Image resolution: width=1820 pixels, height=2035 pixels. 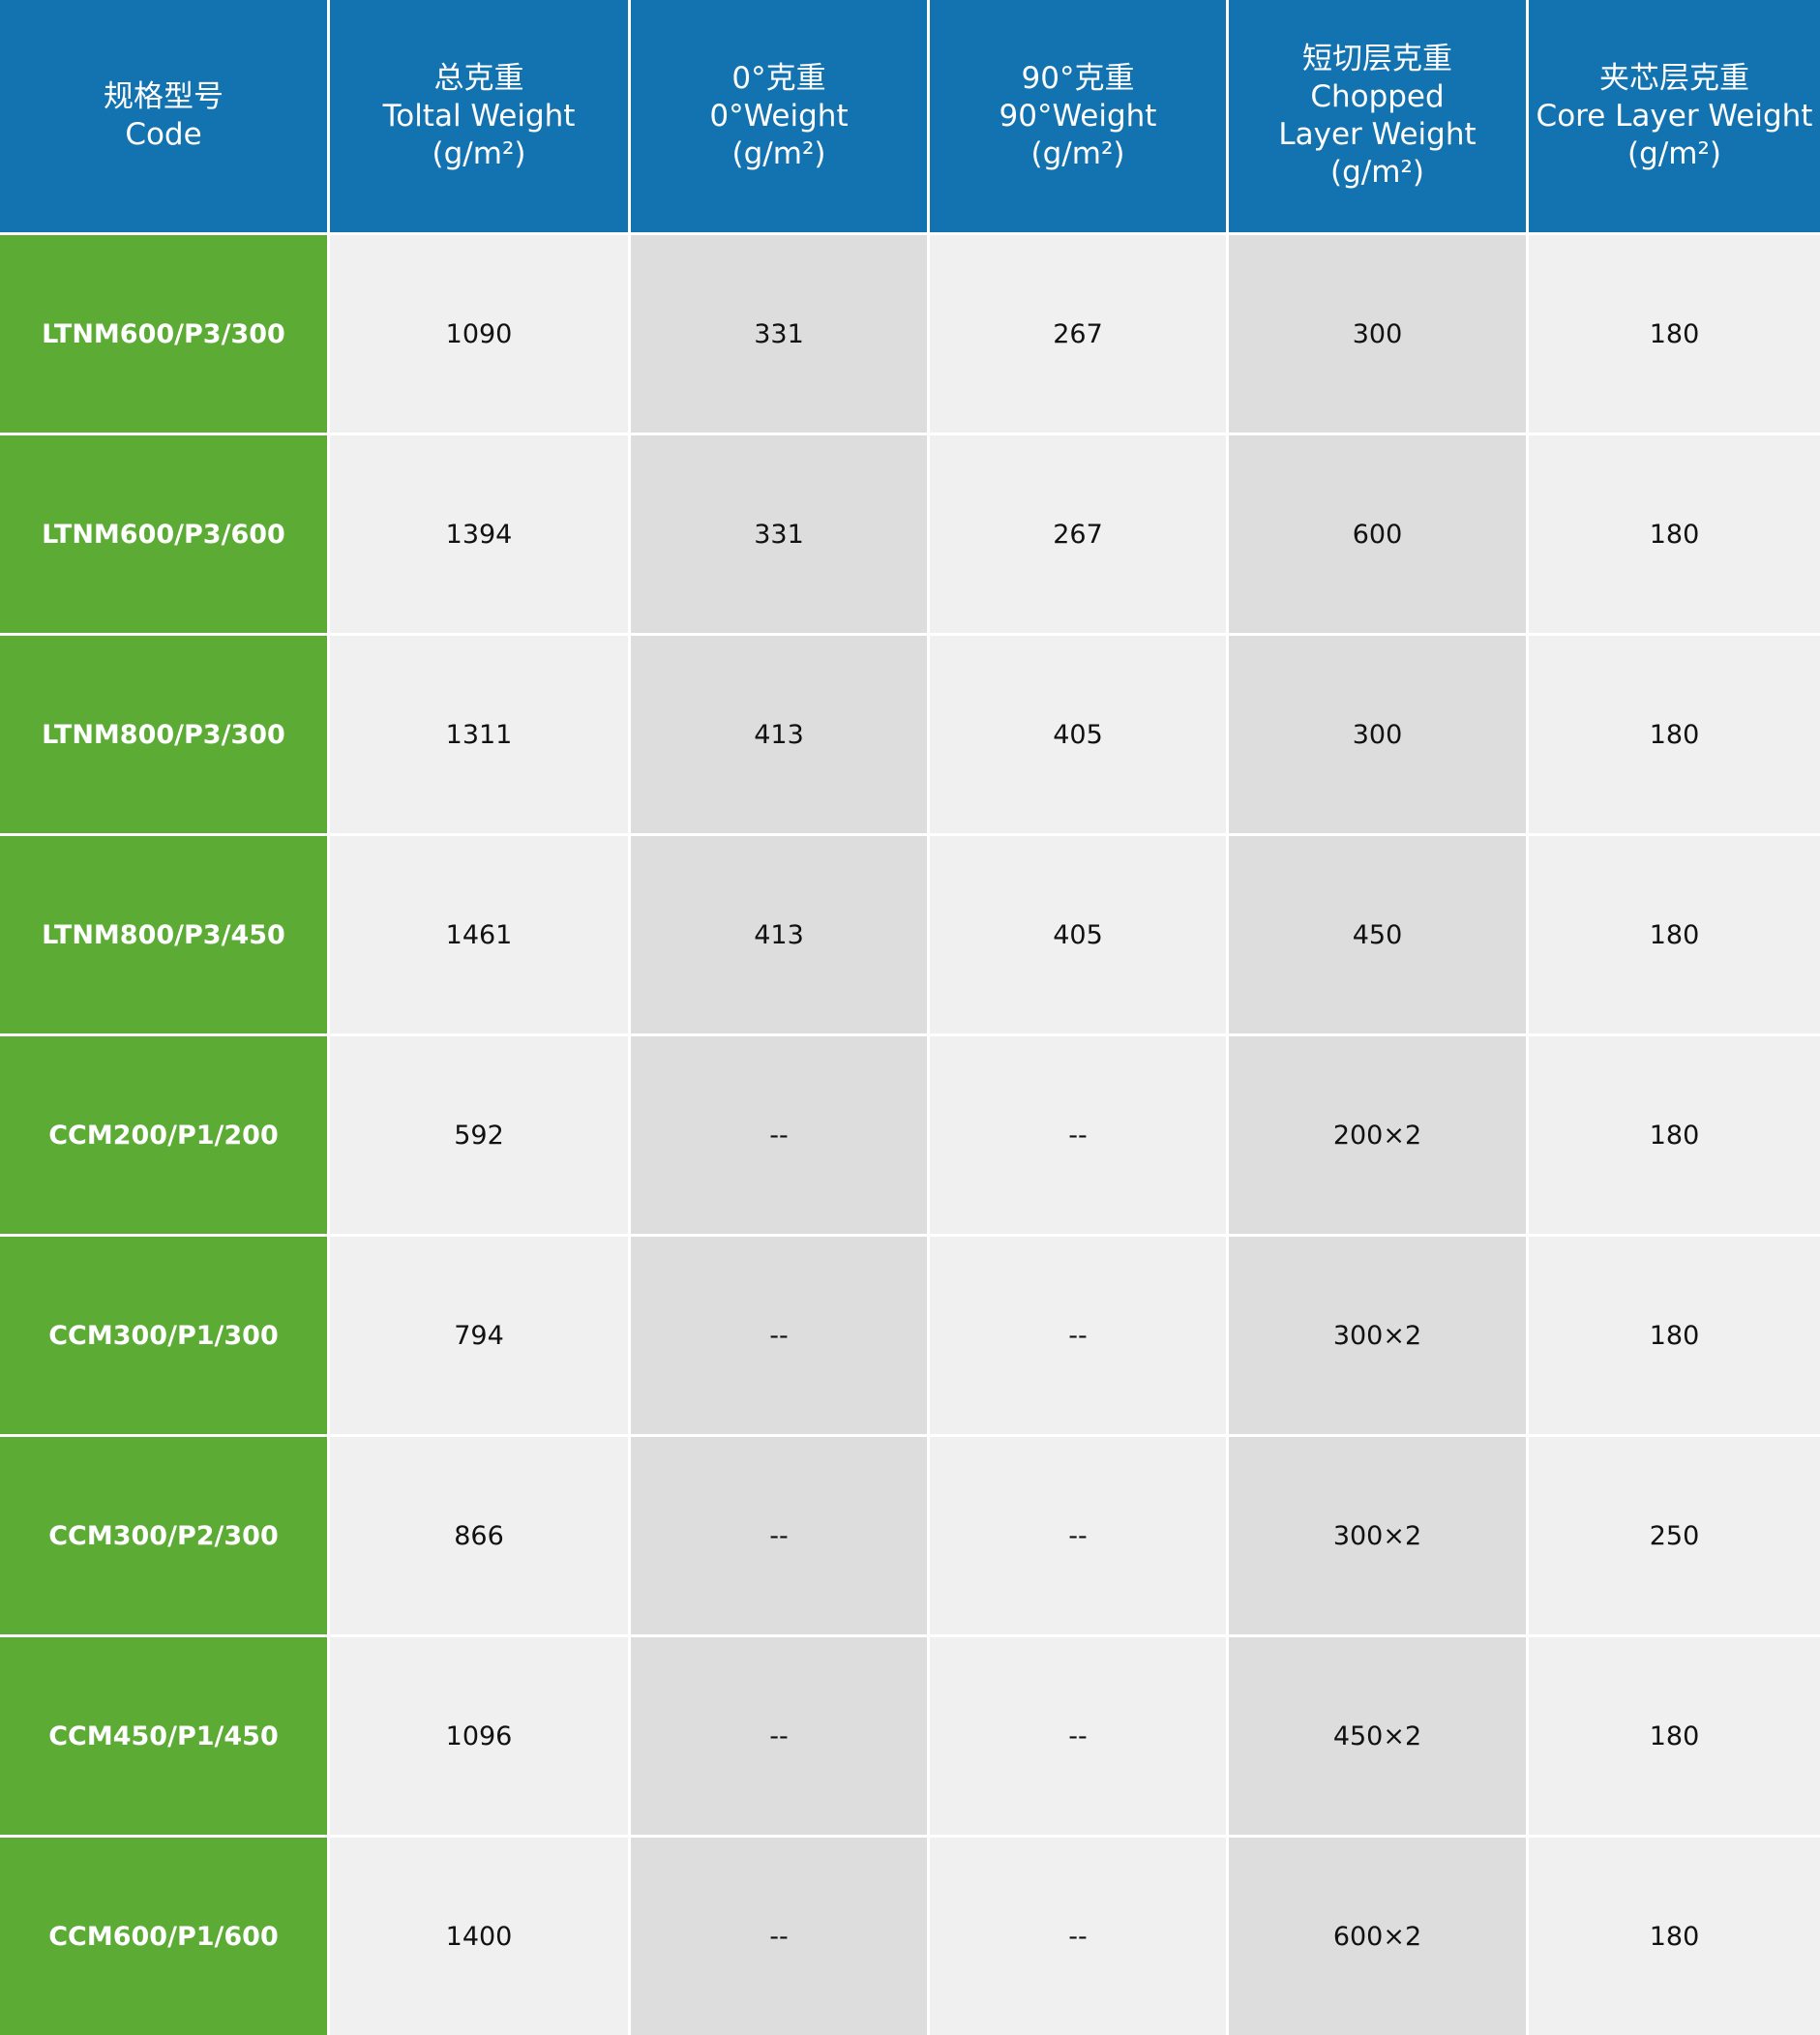 I want to click on header-text: Chopped, so click(x=1377, y=96).